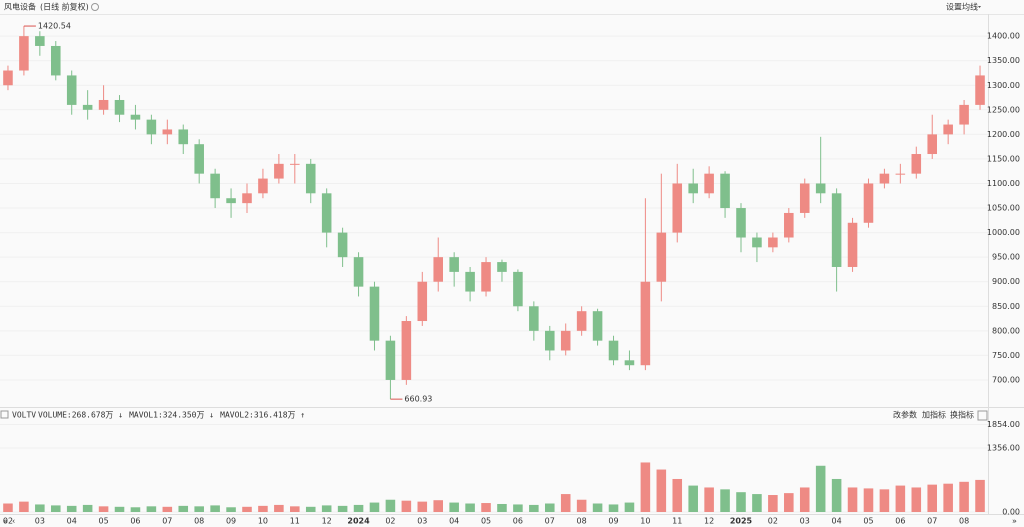  I want to click on y-tick-label: 800.00, so click(1006, 330).